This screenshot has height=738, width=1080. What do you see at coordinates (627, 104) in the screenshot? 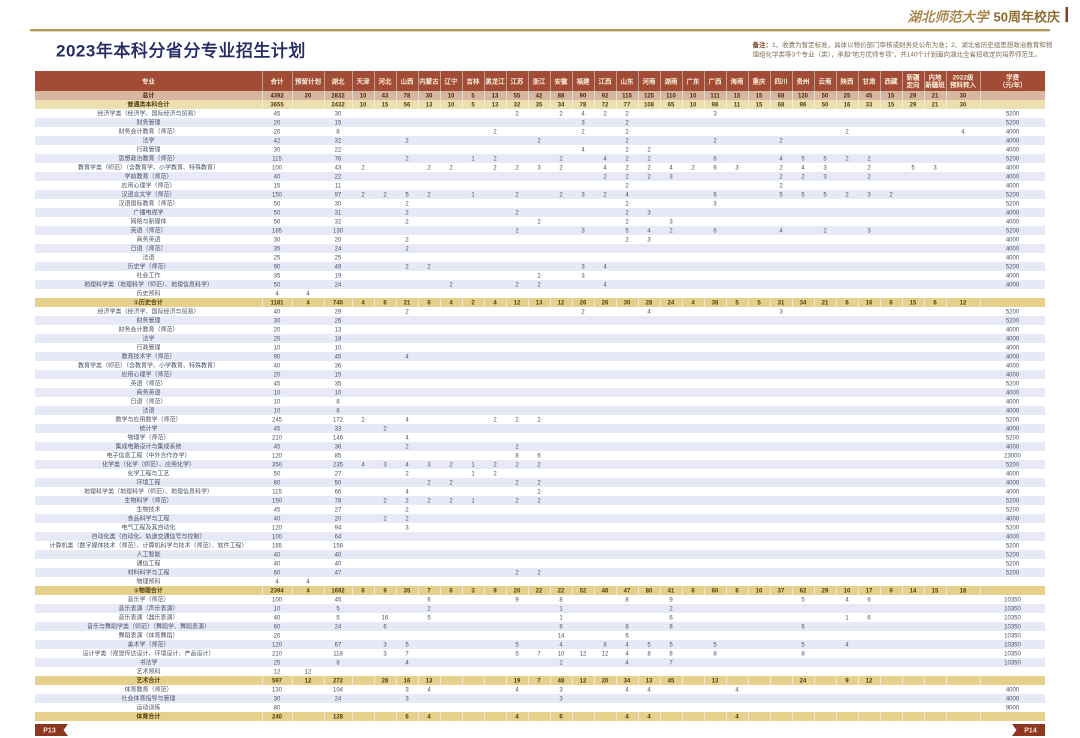
I see `value-cell: 77` at bounding box center [627, 104].